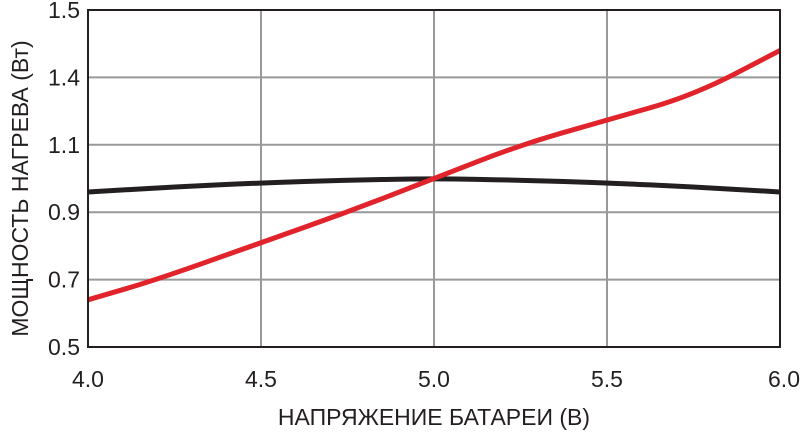  What do you see at coordinates (64, 212) in the screenshot?
I see `y-tick-label: 0.9` at bounding box center [64, 212].